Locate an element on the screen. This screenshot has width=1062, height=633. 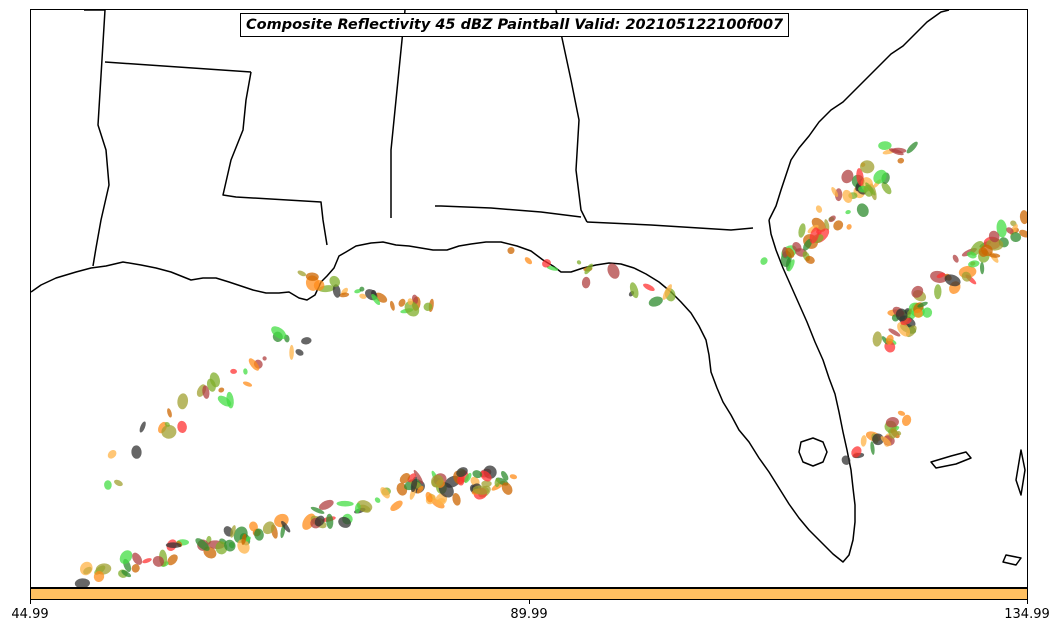
colorbar-tick-label-max: 134.99 is located at coordinates (1027, 614).